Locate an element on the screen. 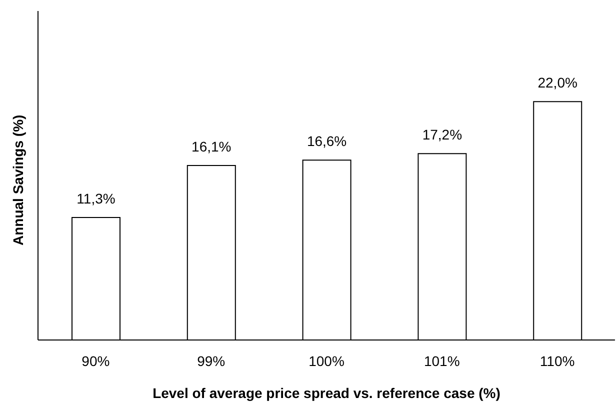 This screenshot has width=616, height=411. x-tick-label: 90% is located at coordinates (96, 360).